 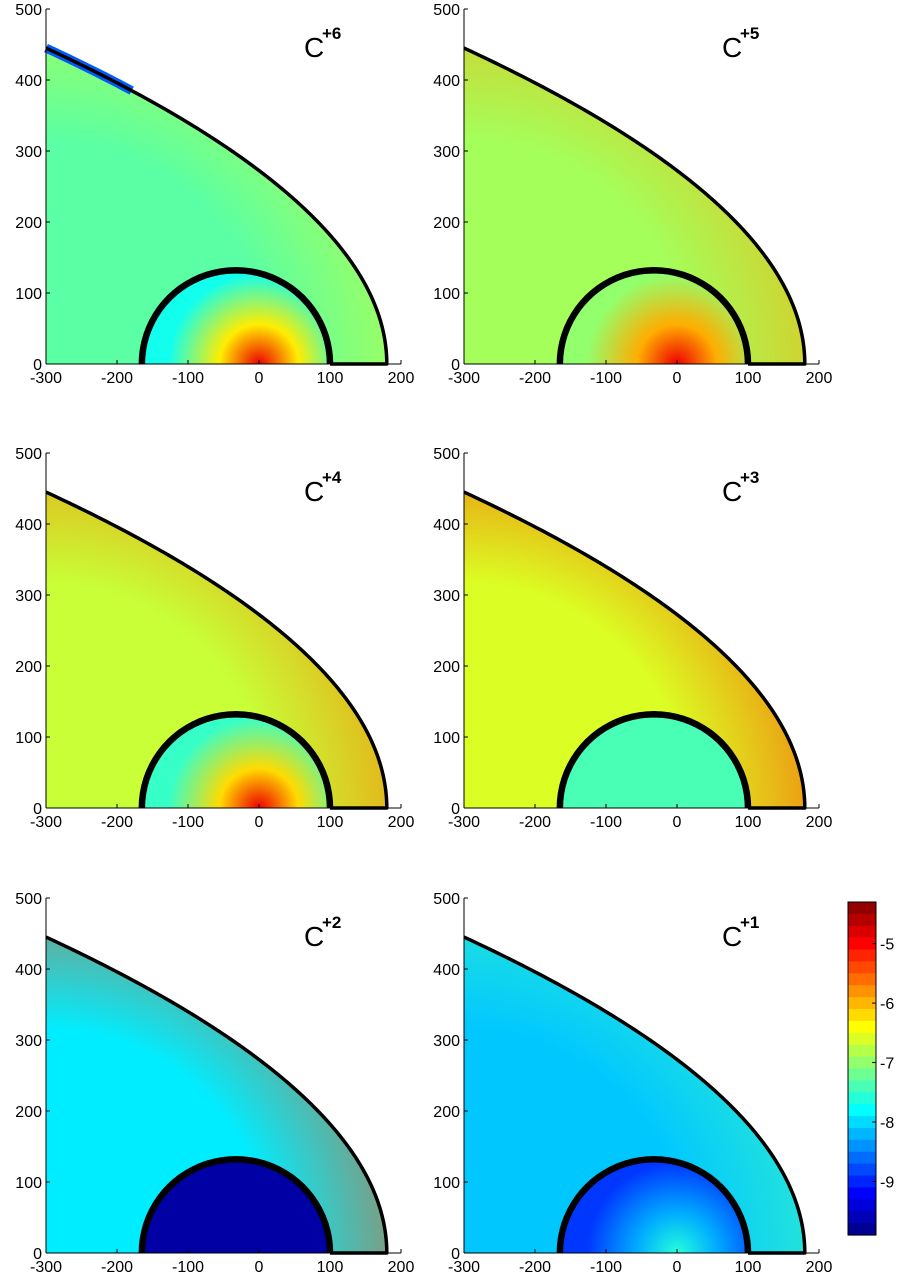 I want to click on panel-3: -300 -200 -100 0 100 200 0 100 200 300 400 500 C+4, so click(x=214, y=638).